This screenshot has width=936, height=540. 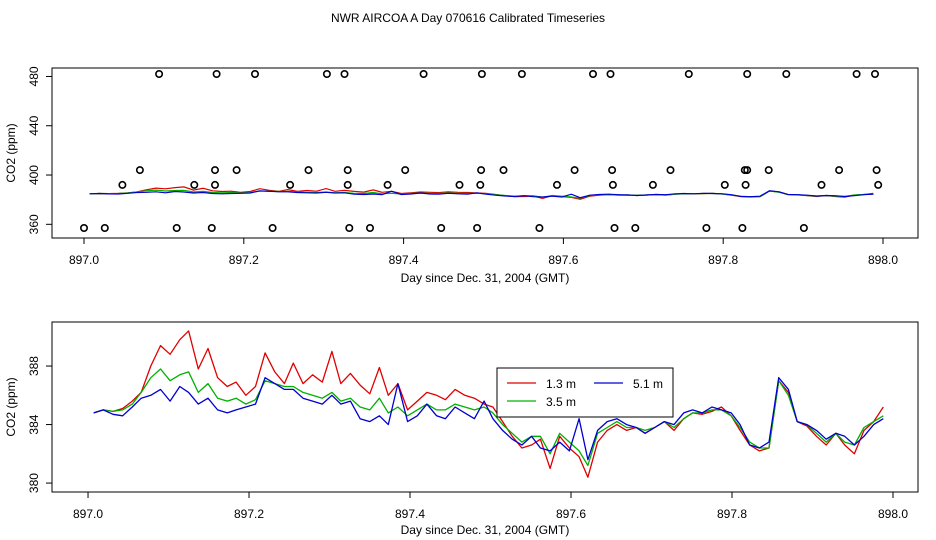 What do you see at coordinates (563, 260) in the screenshot?
I see `top-xtick-label: 897.6` at bounding box center [563, 260].